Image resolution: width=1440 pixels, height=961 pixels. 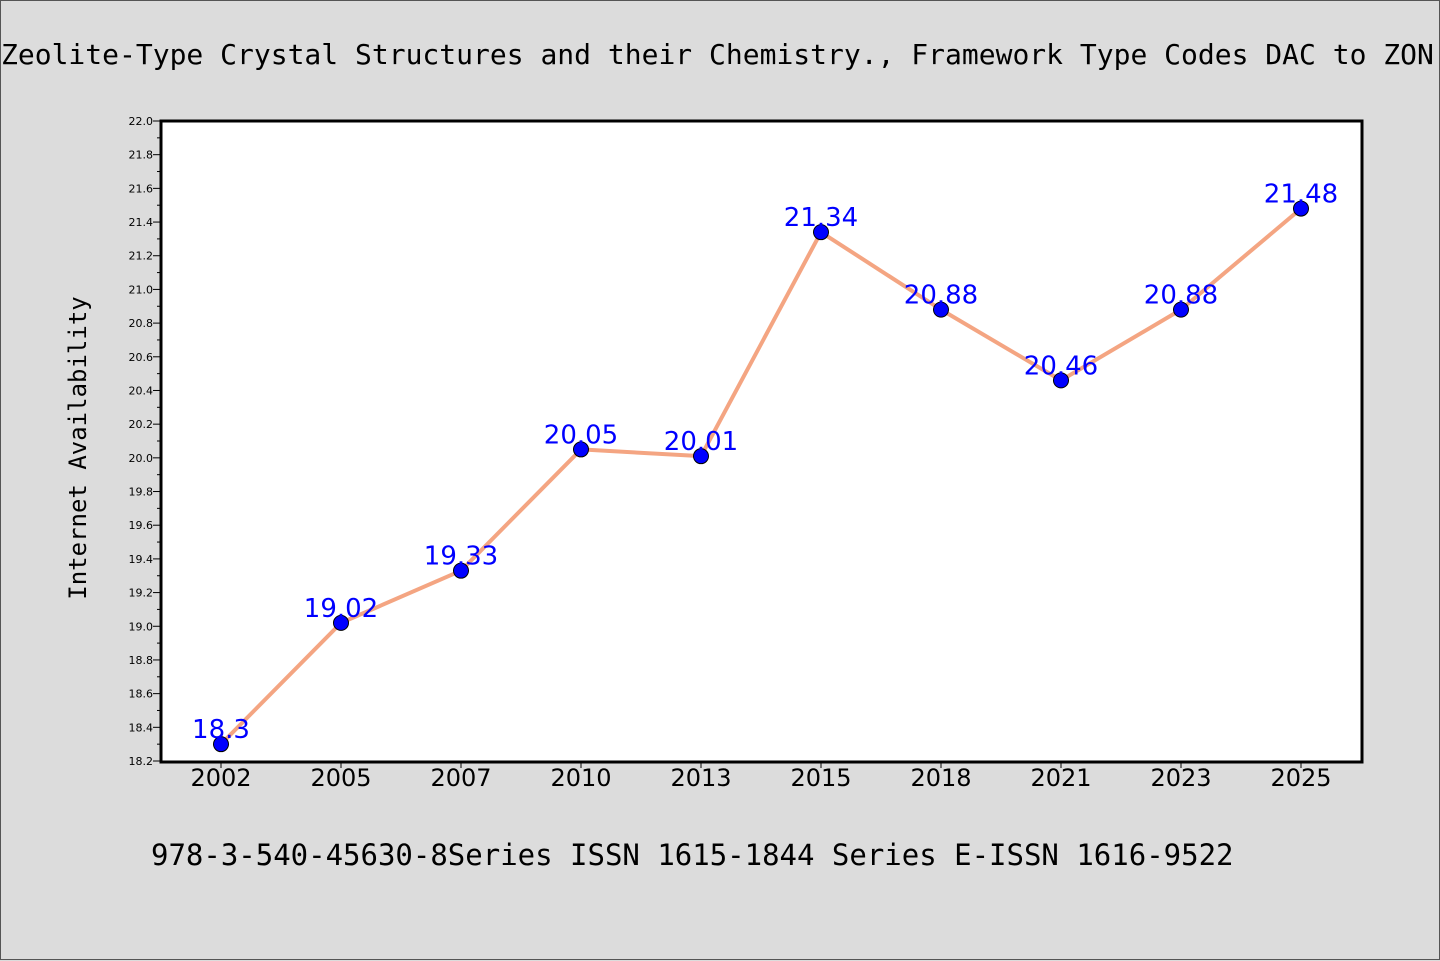 I want to click on x-tick-label: 2002, so click(x=220, y=778).